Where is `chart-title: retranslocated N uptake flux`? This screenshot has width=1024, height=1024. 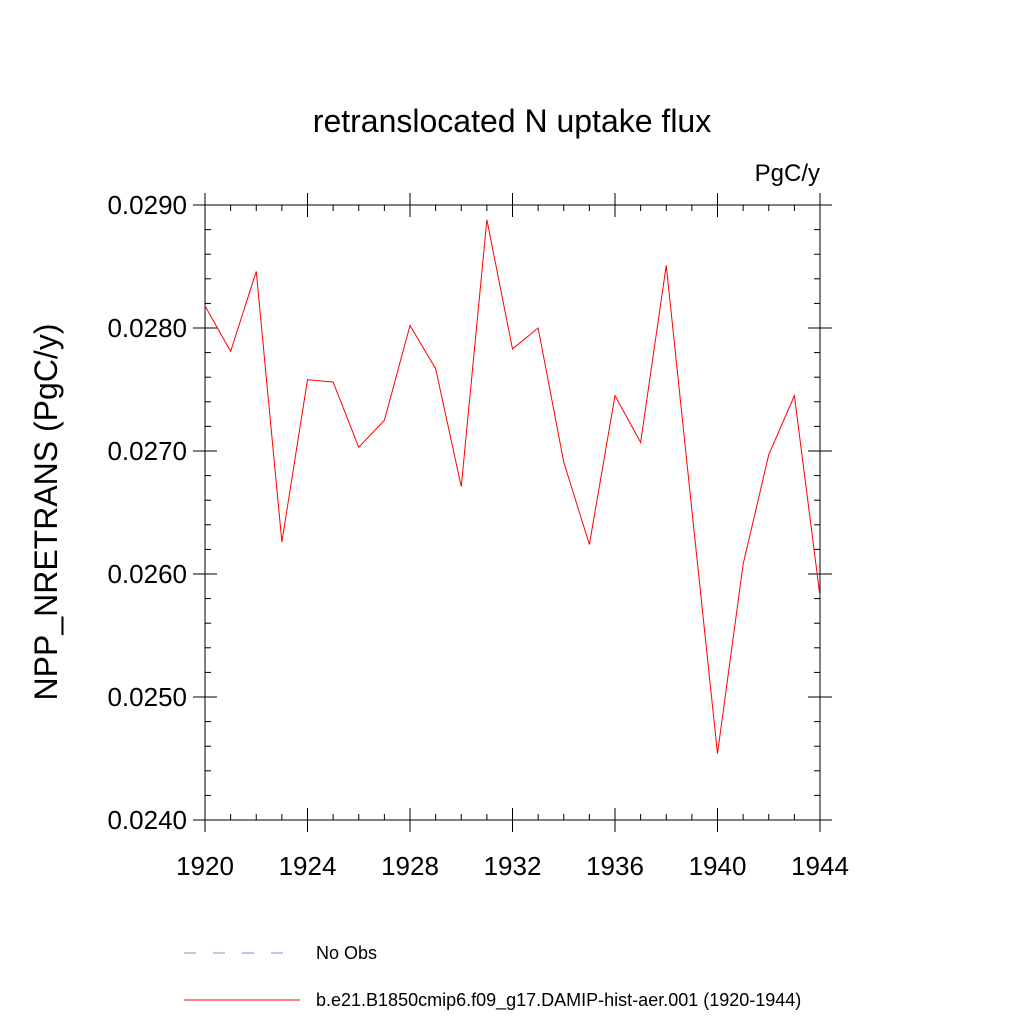
chart-title: retranslocated N uptake flux is located at coordinates (512, 121).